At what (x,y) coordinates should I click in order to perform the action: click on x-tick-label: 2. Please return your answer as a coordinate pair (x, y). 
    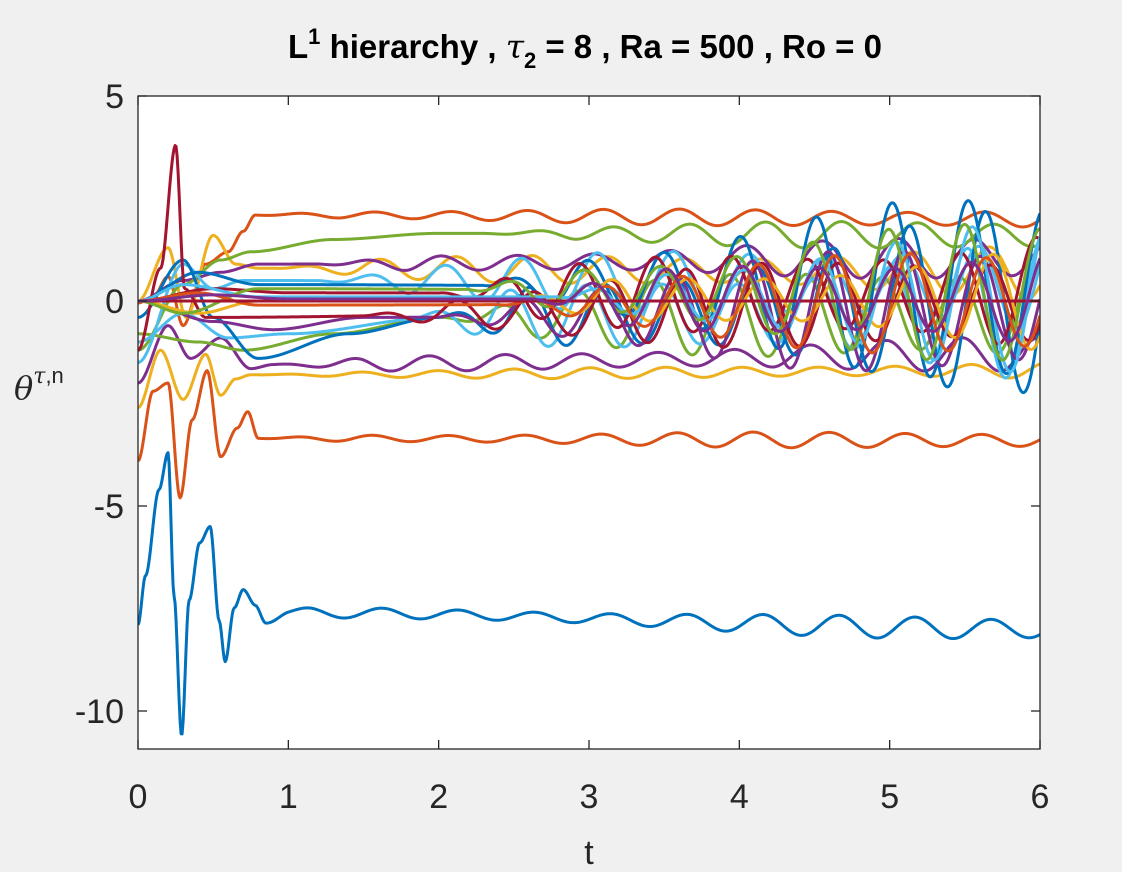
    Looking at the image, I should click on (438, 797).